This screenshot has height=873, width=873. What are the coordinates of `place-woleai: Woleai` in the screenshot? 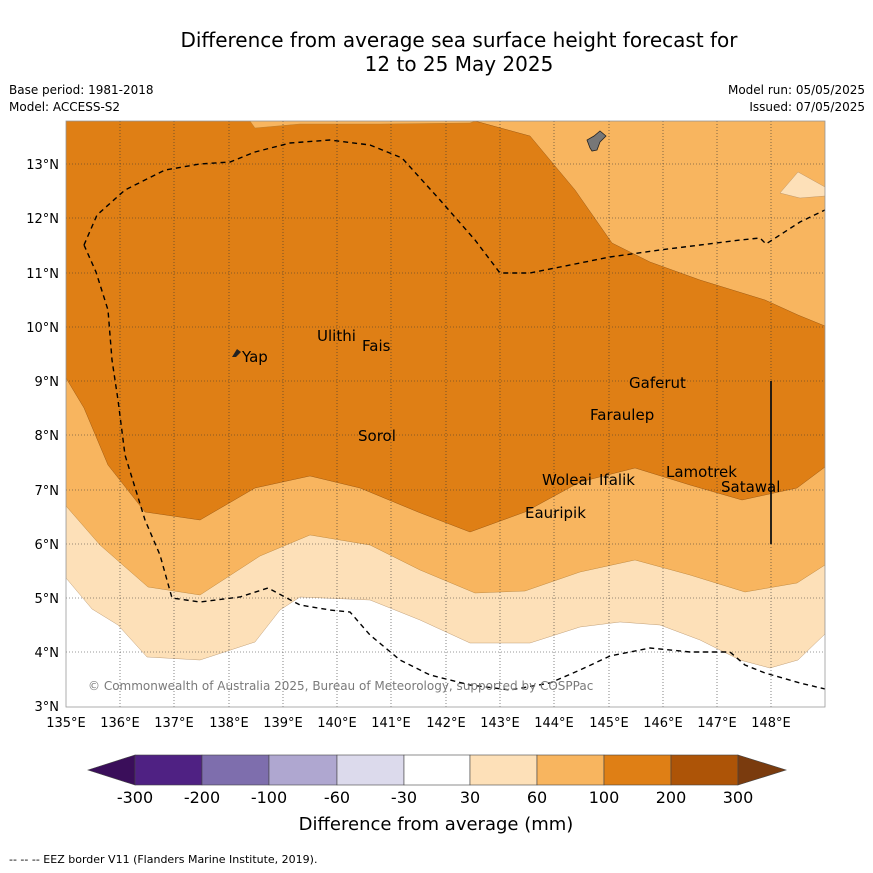 It's located at (567, 480).